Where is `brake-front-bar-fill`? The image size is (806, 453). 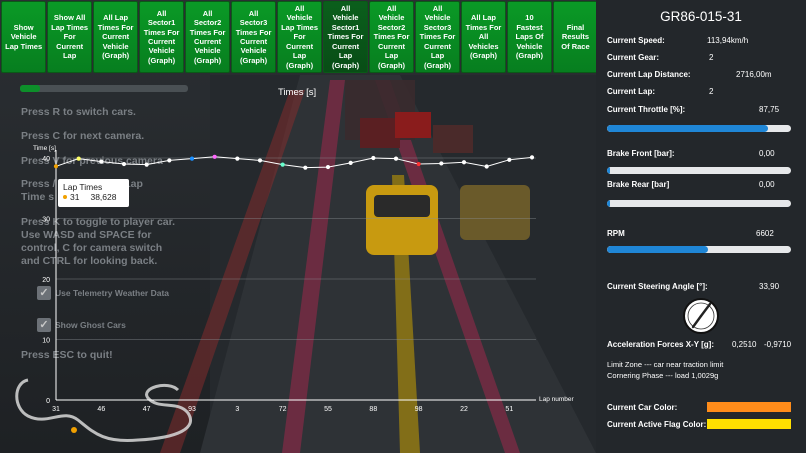 brake-front-bar-fill is located at coordinates (608, 170).